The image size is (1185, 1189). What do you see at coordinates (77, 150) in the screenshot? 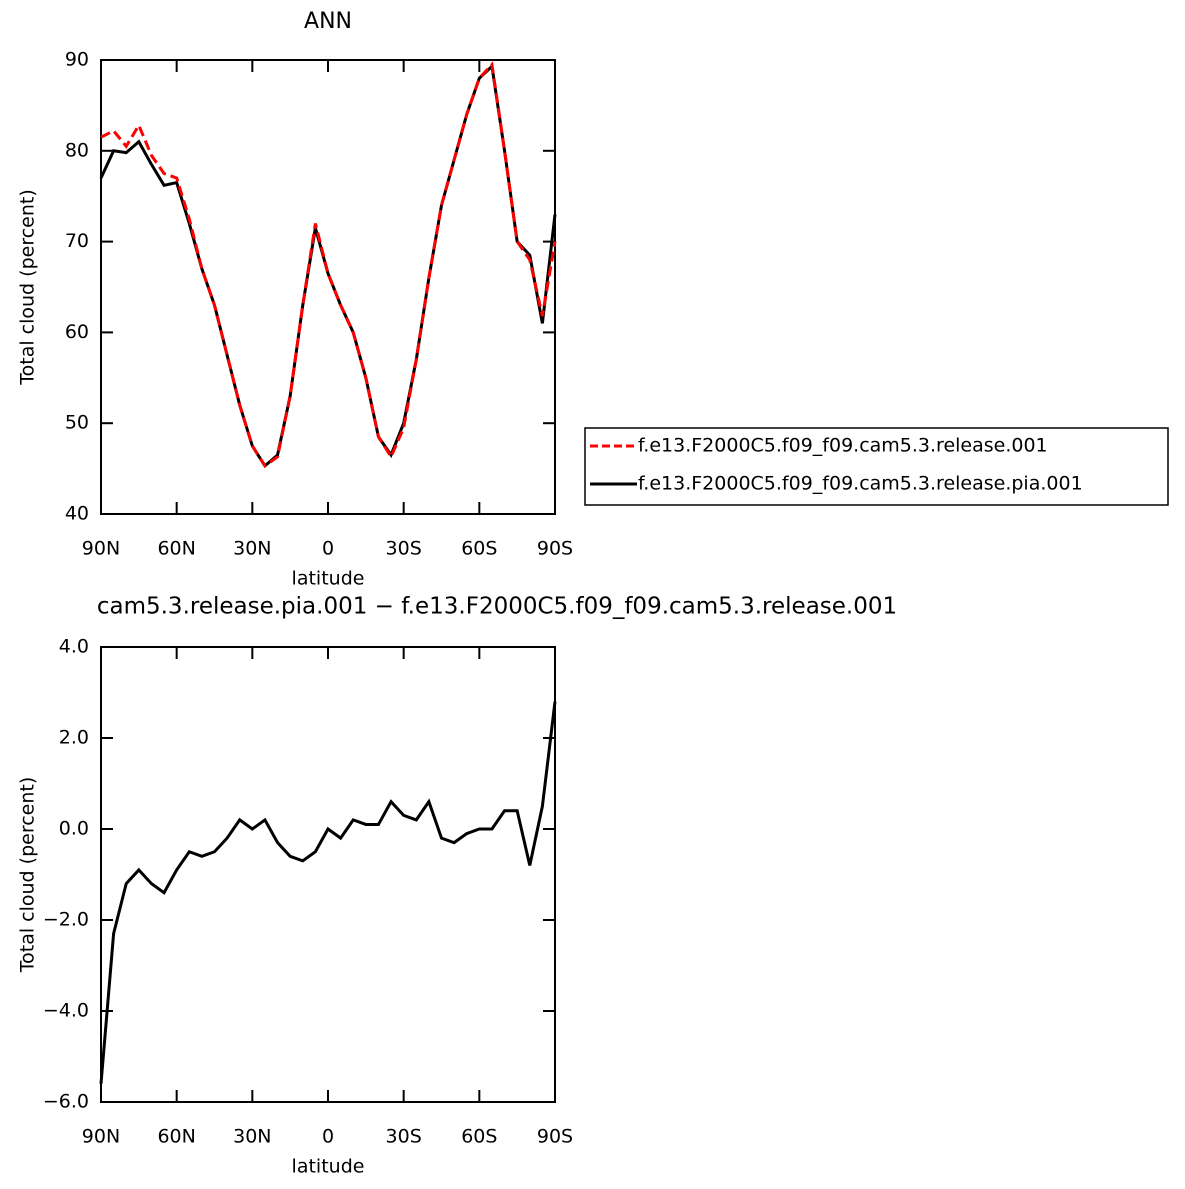
I see `y-tick-label: 80` at bounding box center [77, 150].